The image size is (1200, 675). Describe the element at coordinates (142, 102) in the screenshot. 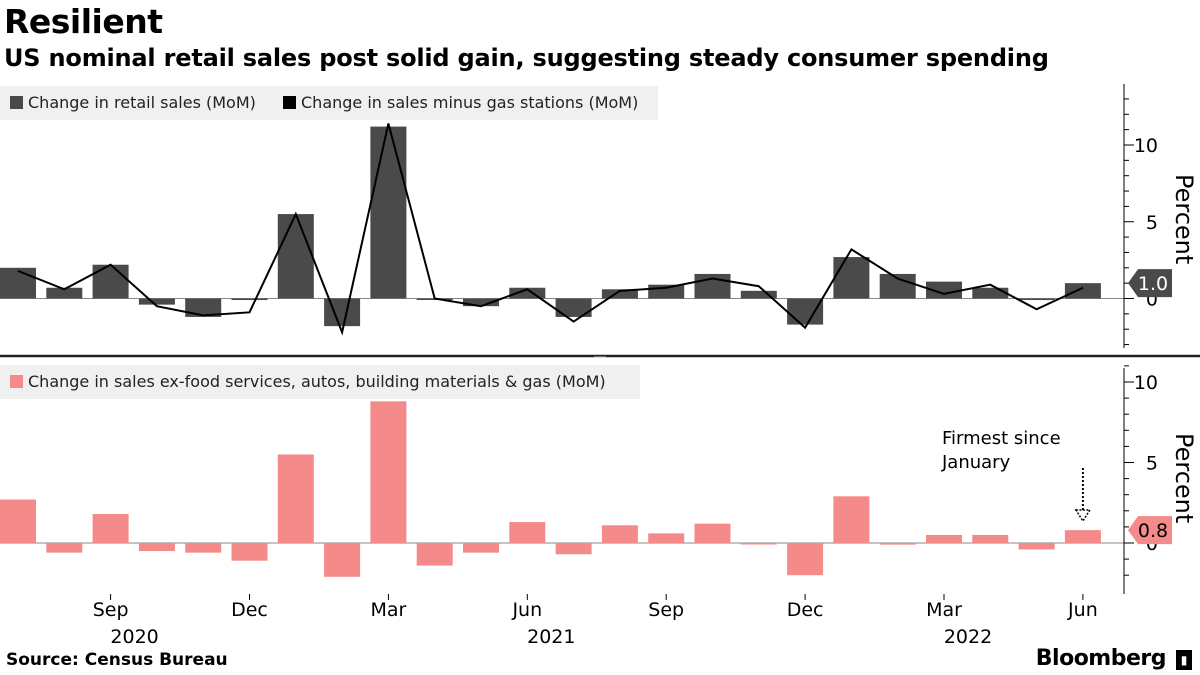

I see `legend-label-retail-sales: Change in retail sales (MoM)` at that location.